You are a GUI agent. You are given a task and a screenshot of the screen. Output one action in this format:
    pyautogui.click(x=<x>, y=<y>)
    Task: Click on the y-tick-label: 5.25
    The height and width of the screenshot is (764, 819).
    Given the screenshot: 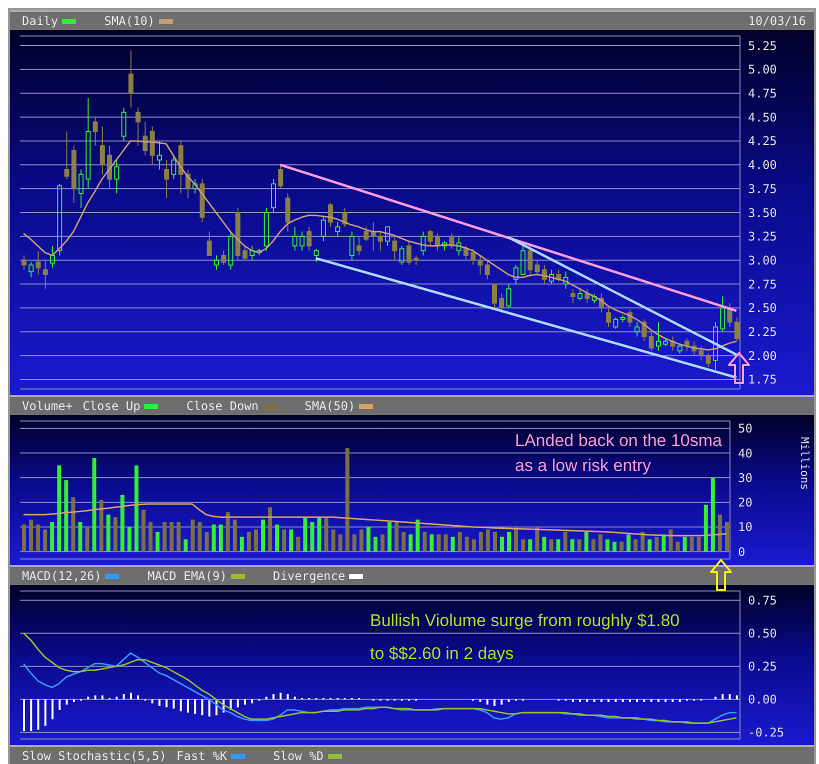 What is the action you would take?
    pyautogui.click(x=762, y=45)
    